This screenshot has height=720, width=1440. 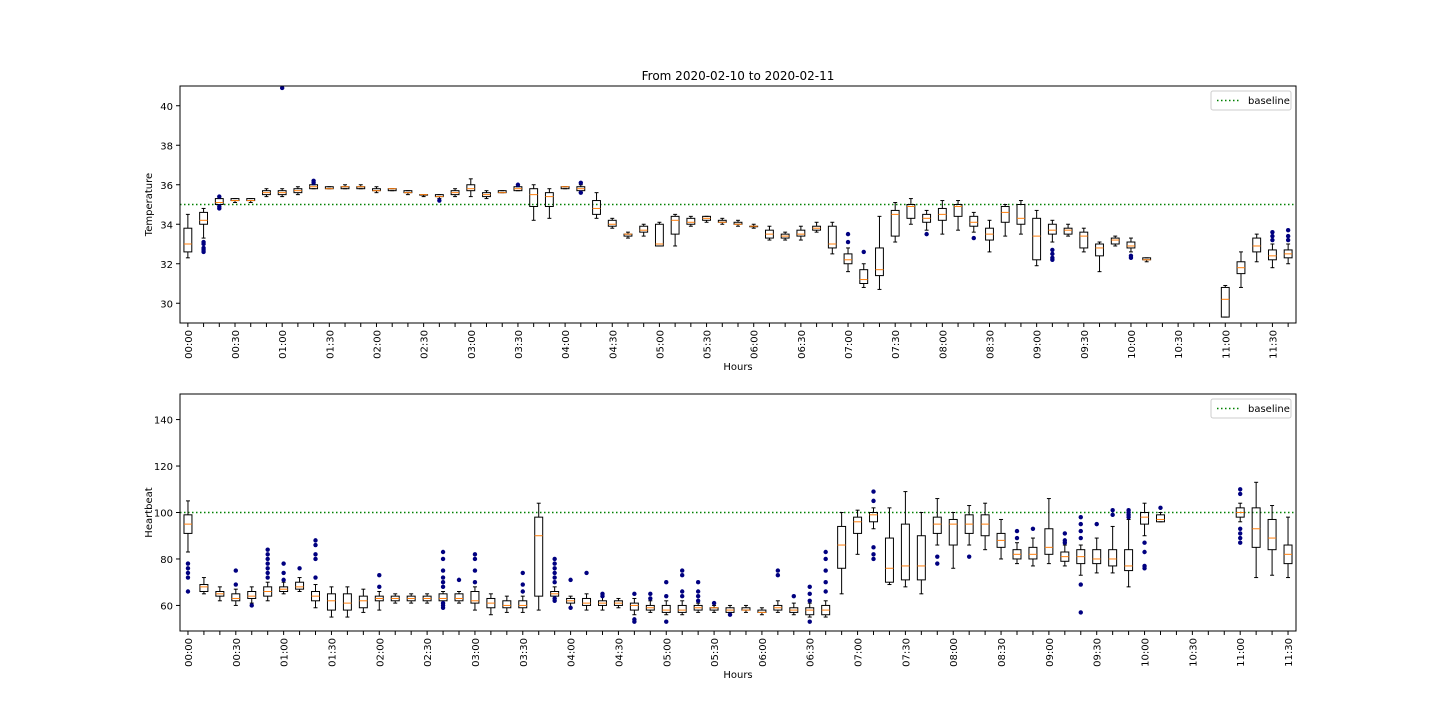 I want to click on box-08:20, so click(x=974, y=226).